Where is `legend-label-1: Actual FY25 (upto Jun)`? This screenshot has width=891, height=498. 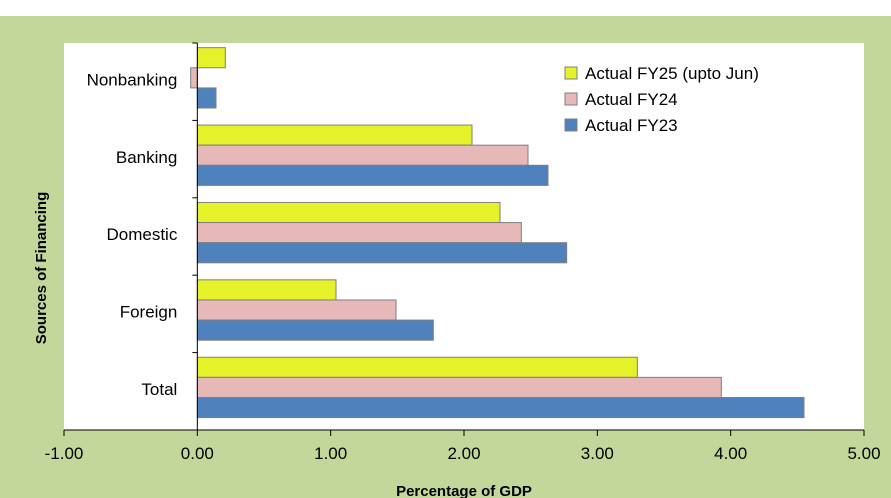
legend-label-1: Actual FY25 (upto Jun) is located at coordinates (672, 73).